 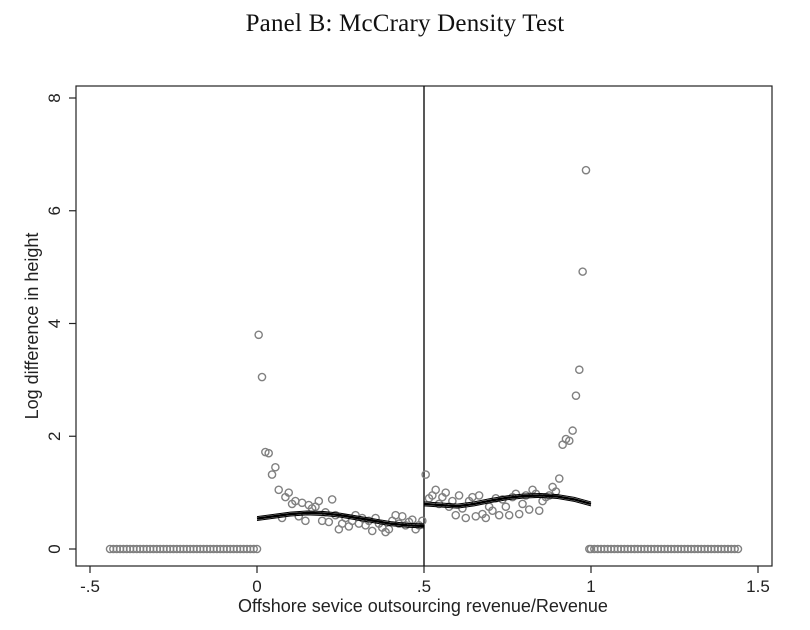 I want to click on x-tick-label: 1.5, so click(x=758, y=586).